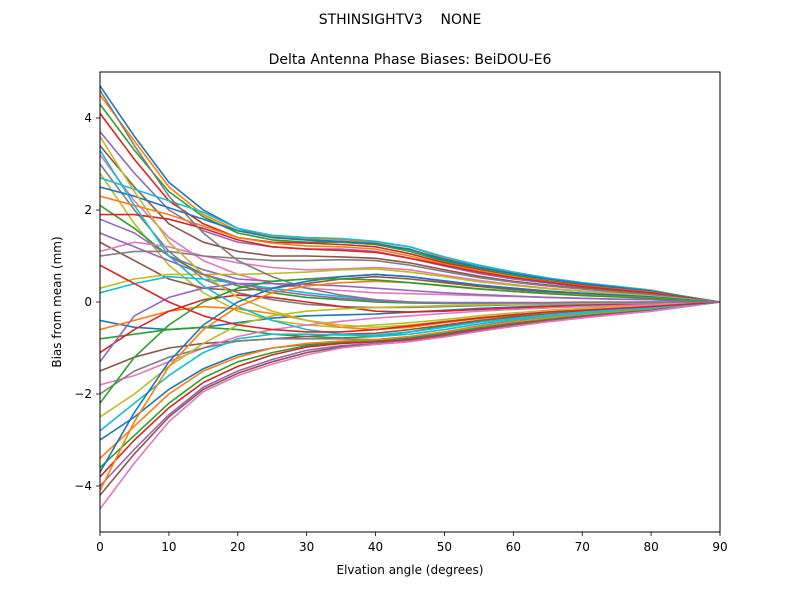 The width and height of the screenshot is (800, 600). What do you see at coordinates (237, 547) in the screenshot?
I see `x-tick-label: 20` at bounding box center [237, 547].